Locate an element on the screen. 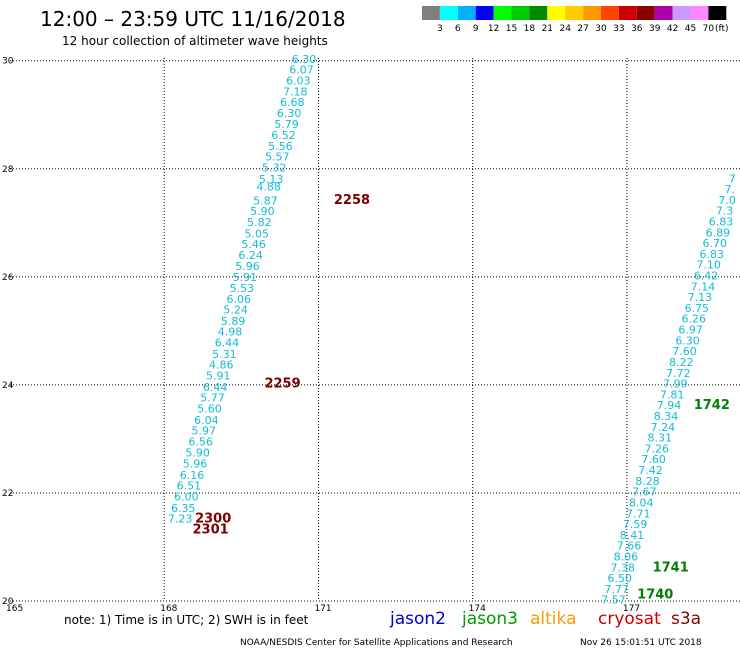 The height and width of the screenshot is (650, 740). wave-height-label: 8.06 is located at coordinates (626, 556).